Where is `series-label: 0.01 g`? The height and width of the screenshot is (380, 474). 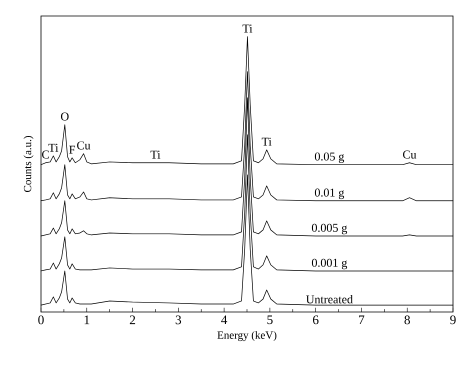
series-label: 0.01 g is located at coordinates (329, 194).